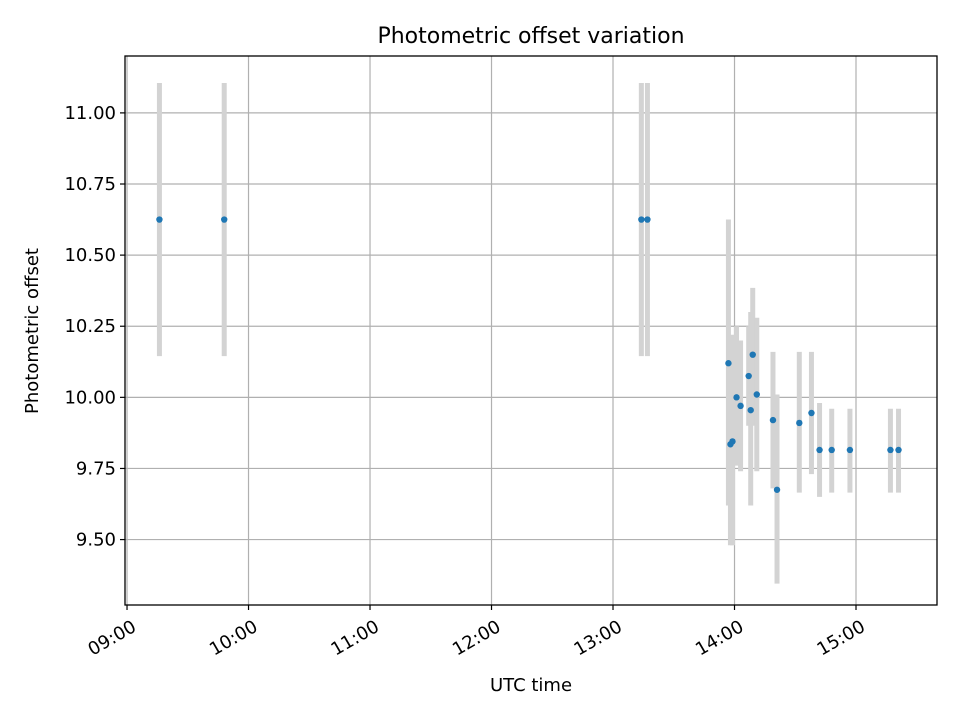 This screenshot has width=960, height=724. I want to click on y-axis-label: Photometric offset, so click(32, 331).